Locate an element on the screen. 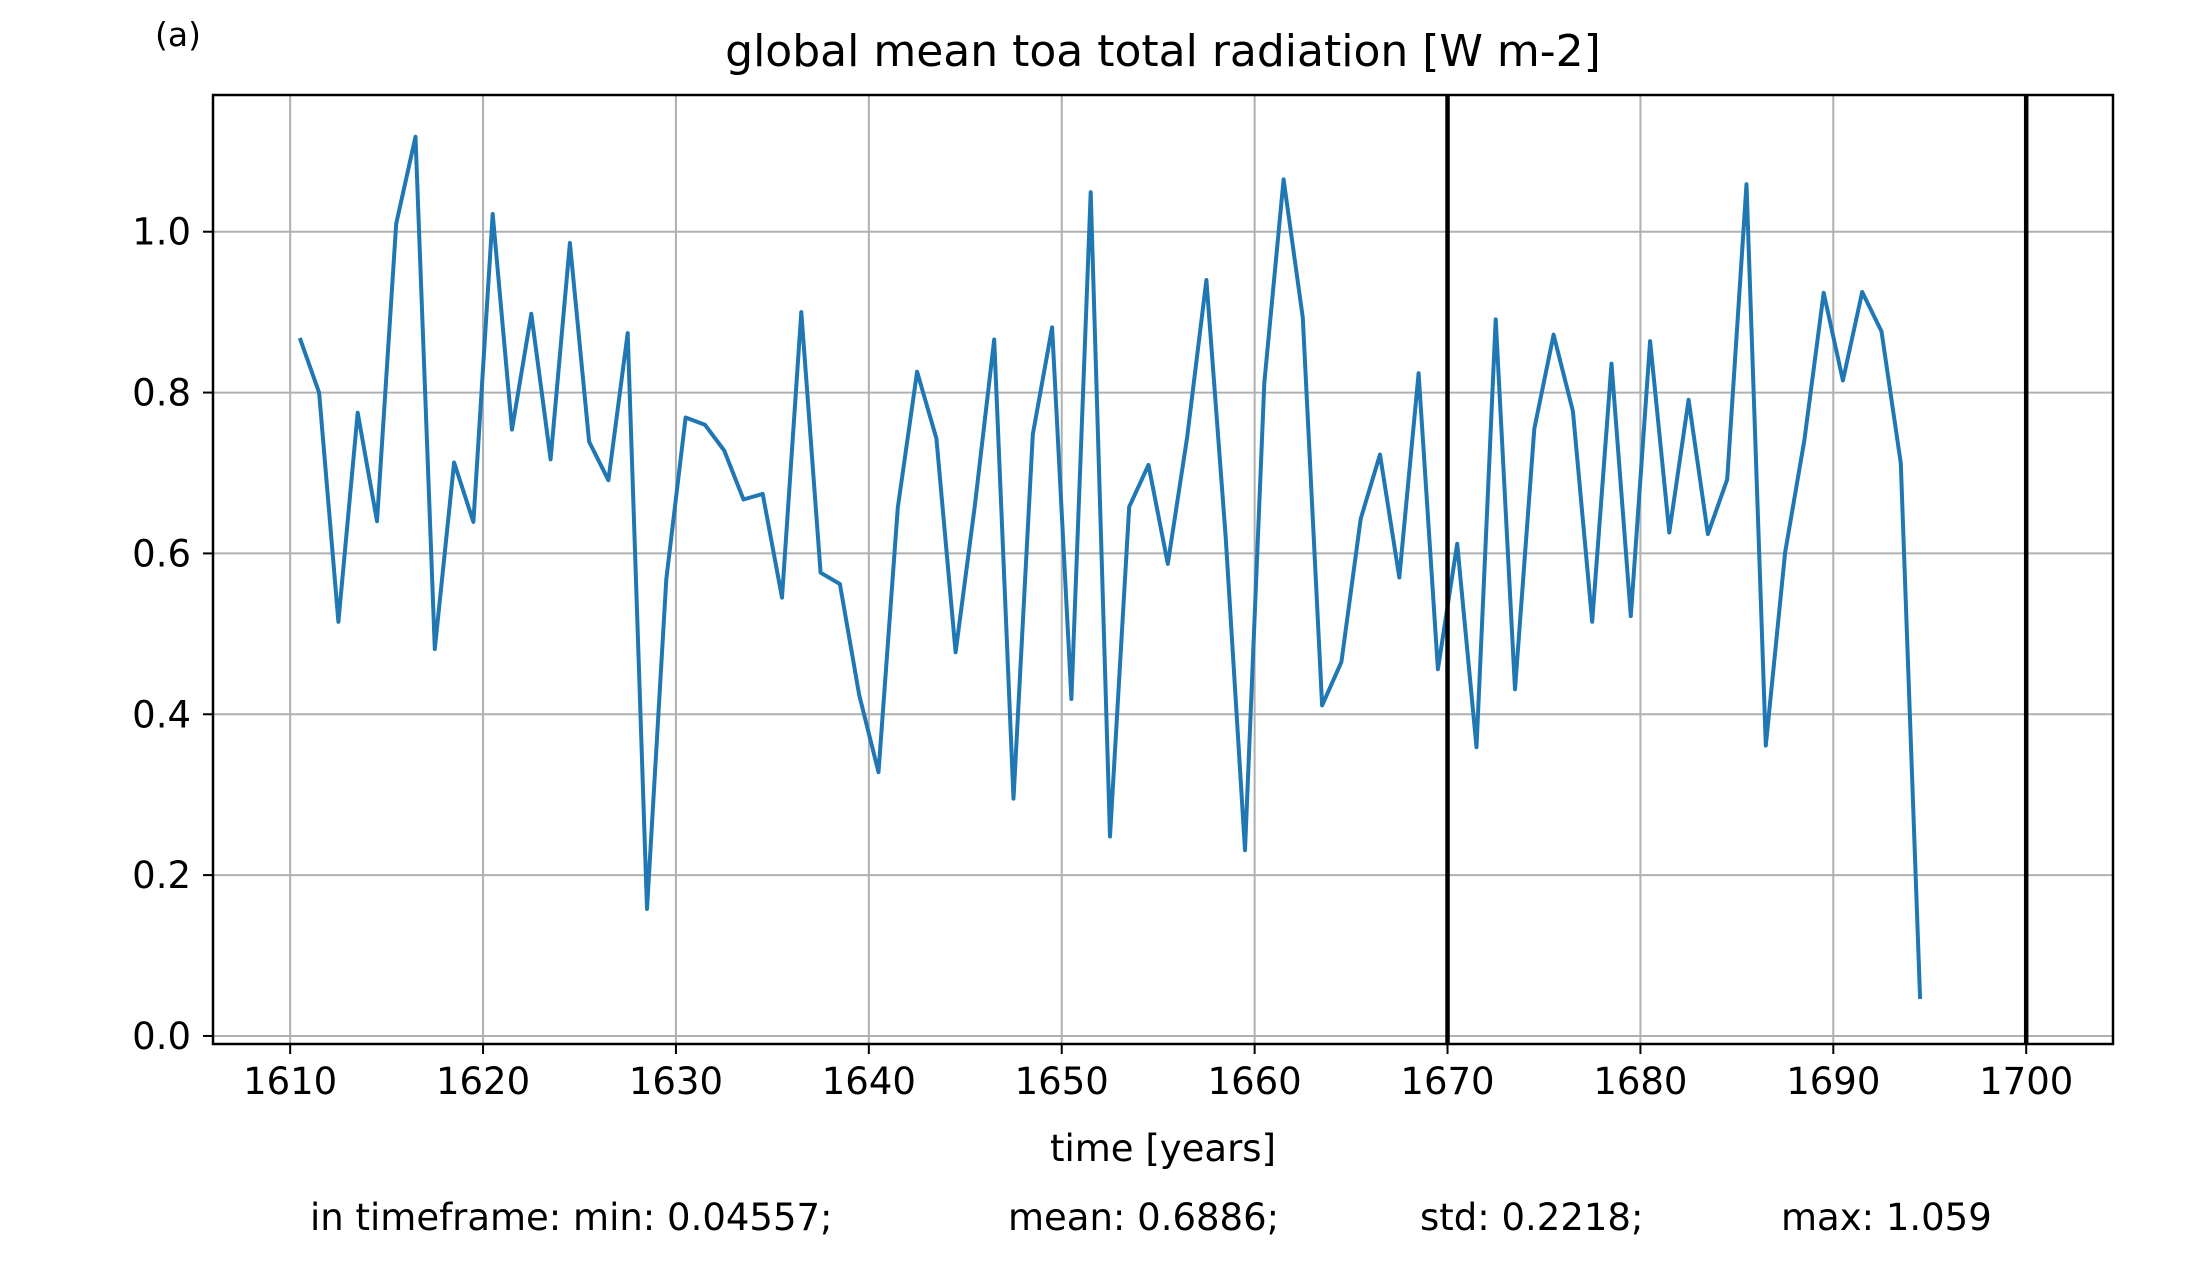  y-tick-label: 0.6 is located at coordinates (161, 553).